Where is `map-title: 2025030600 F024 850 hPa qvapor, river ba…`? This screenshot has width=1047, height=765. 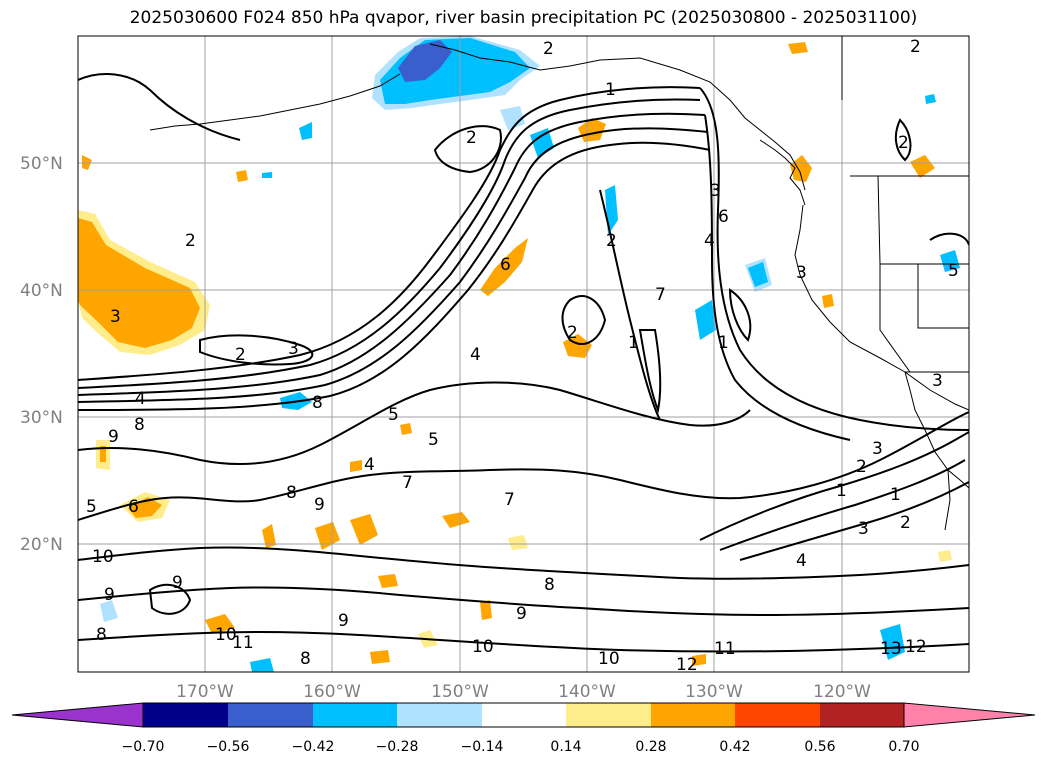 map-title: 2025030600 F024 850 hPa qvapor, river ba… is located at coordinates (523, 18).